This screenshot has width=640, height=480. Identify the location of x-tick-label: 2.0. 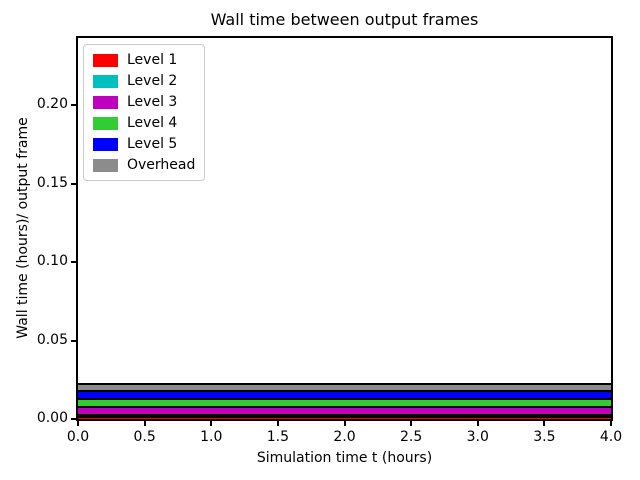
(344, 437).